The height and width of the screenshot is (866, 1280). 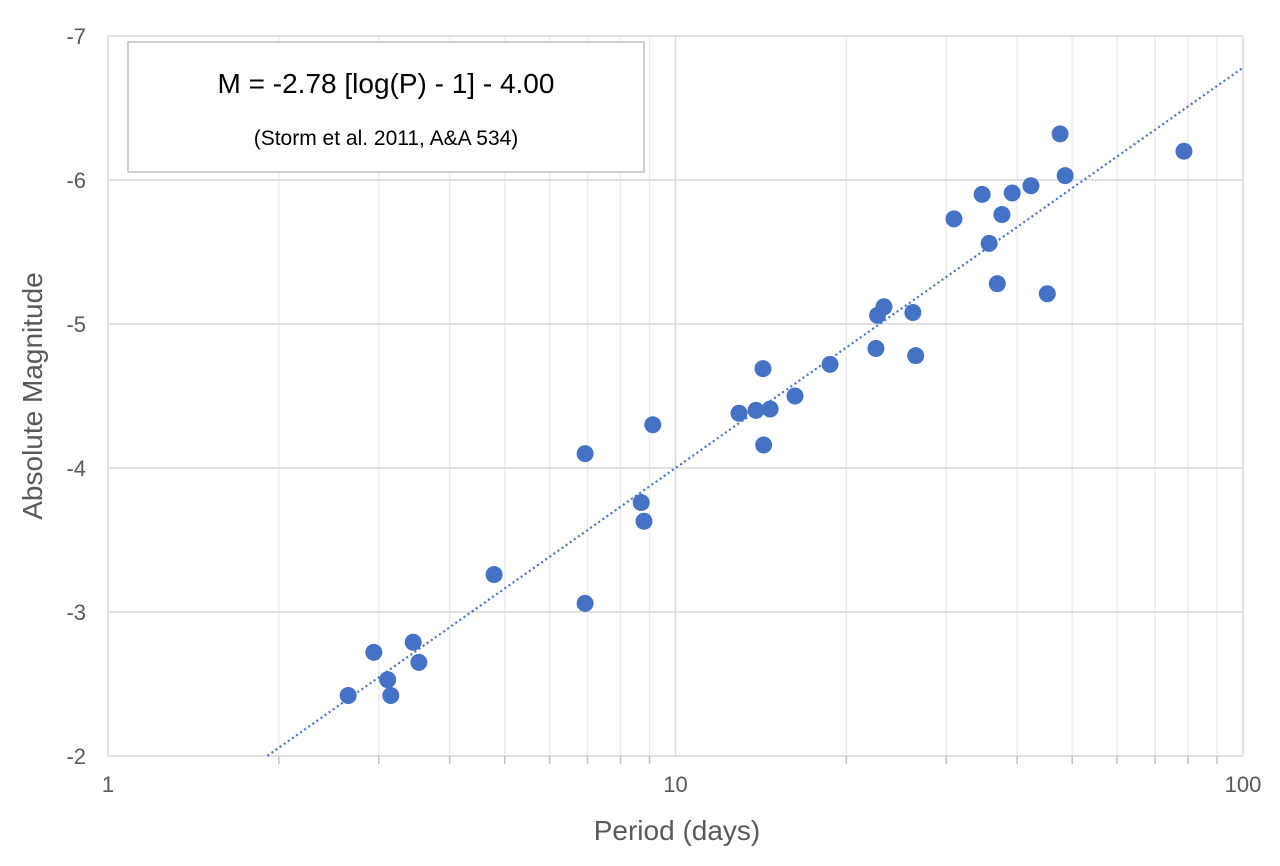 What do you see at coordinates (386, 138) in the screenshot?
I see `reference-text: (Storm et al. 2011, A&A 534)` at bounding box center [386, 138].